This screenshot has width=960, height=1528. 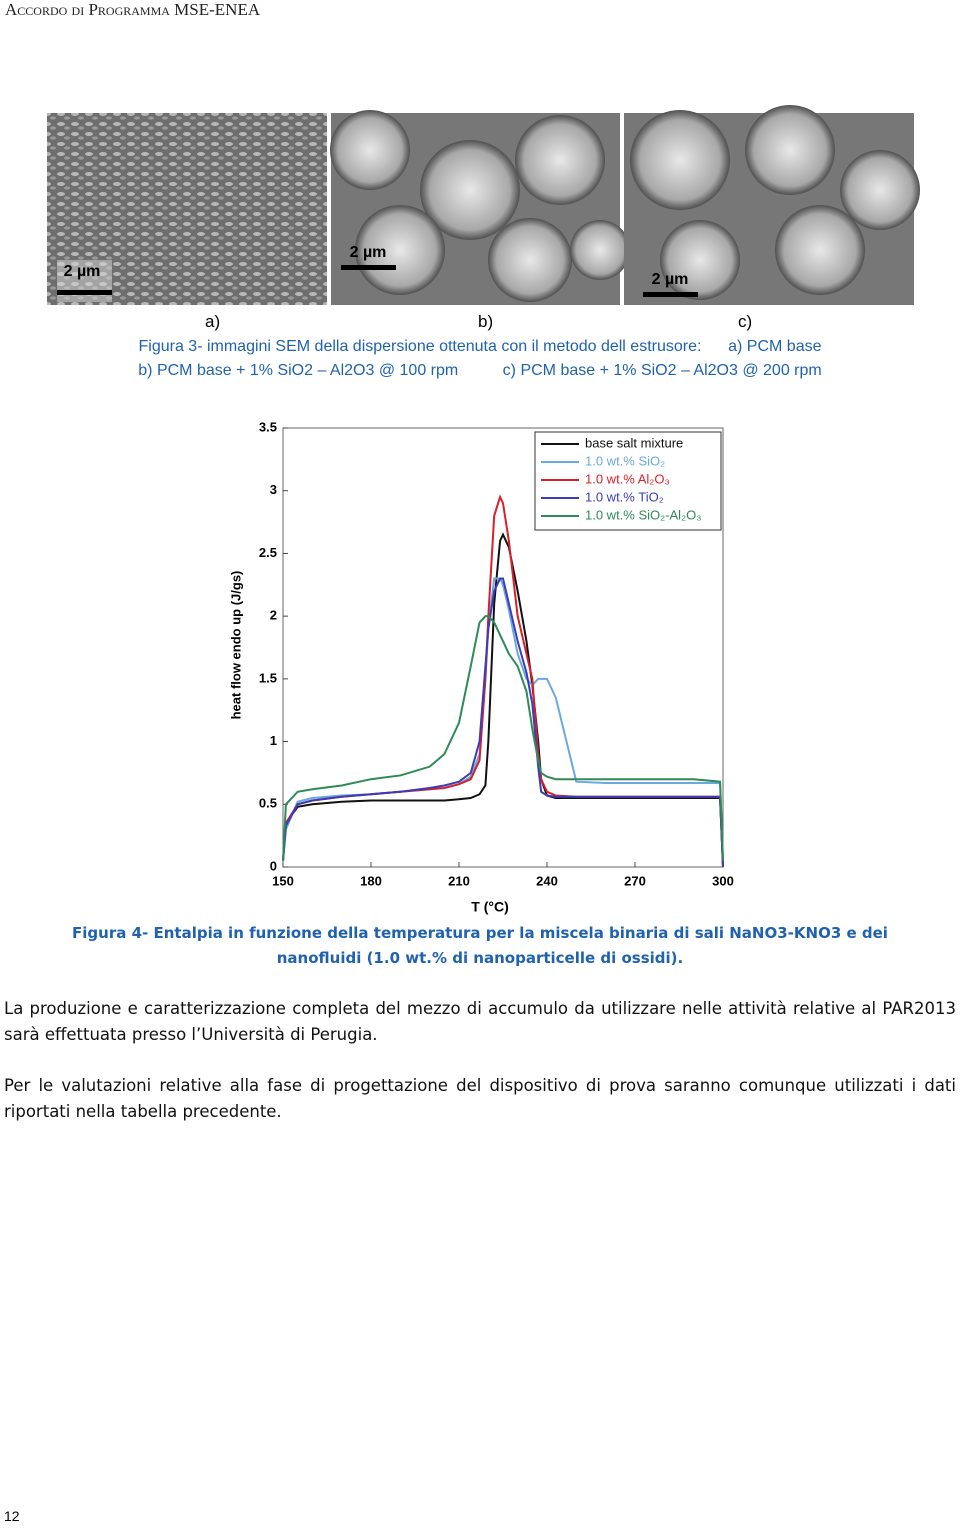 What do you see at coordinates (273, 615) in the screenshot?
I see `y-tick-label: 2` at bounding box center [273, 615].